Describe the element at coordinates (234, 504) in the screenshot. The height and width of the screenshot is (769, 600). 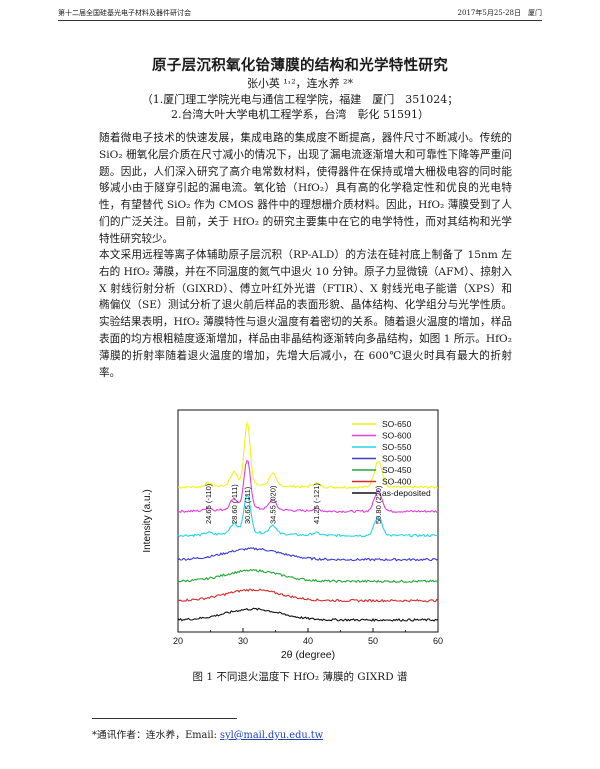
I see `peak-label: 28.60 (-111)` at that location.